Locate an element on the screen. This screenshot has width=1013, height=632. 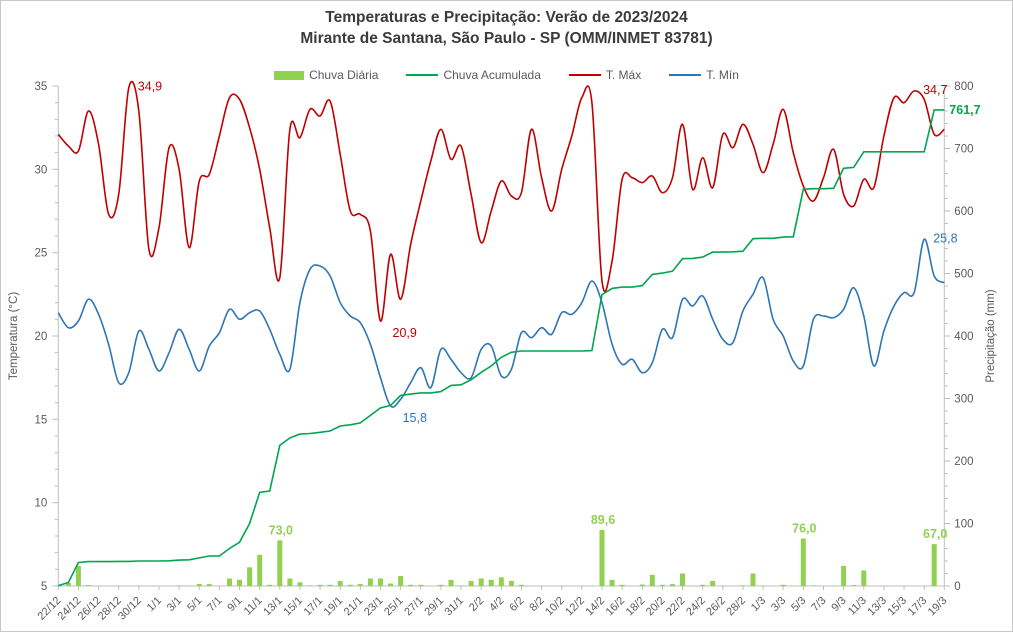
x-tick-label: 14/2 is located at coordinates (595, 607).